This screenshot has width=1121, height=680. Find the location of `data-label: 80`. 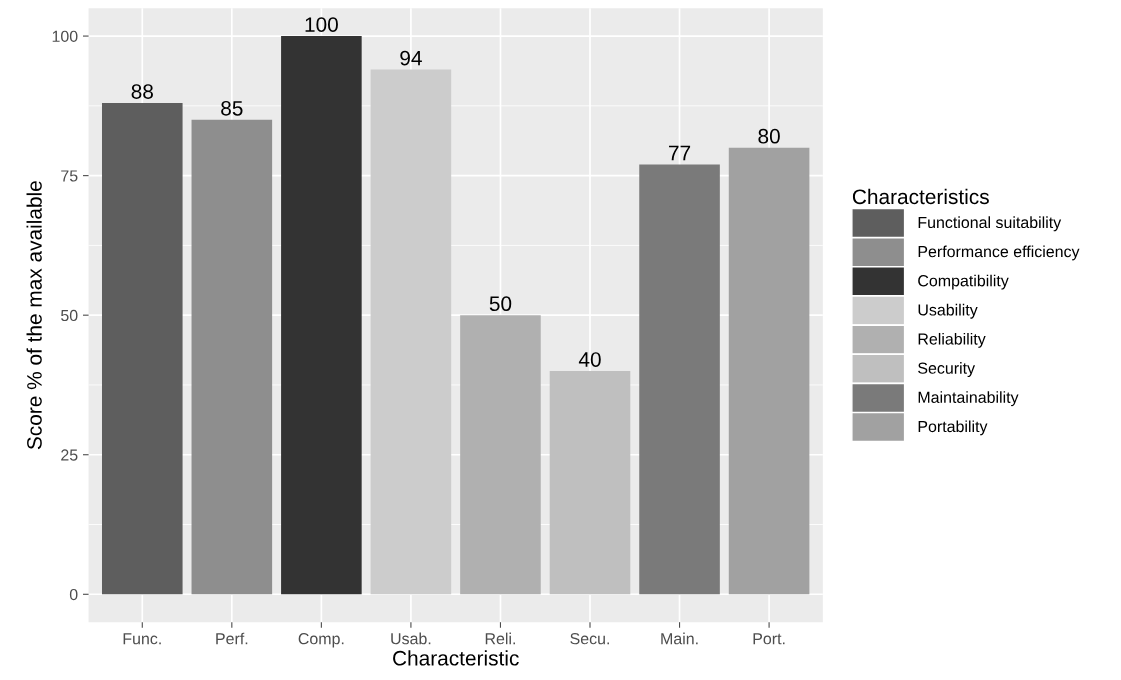

data-label: 80 is located at coordinates (769, 136).